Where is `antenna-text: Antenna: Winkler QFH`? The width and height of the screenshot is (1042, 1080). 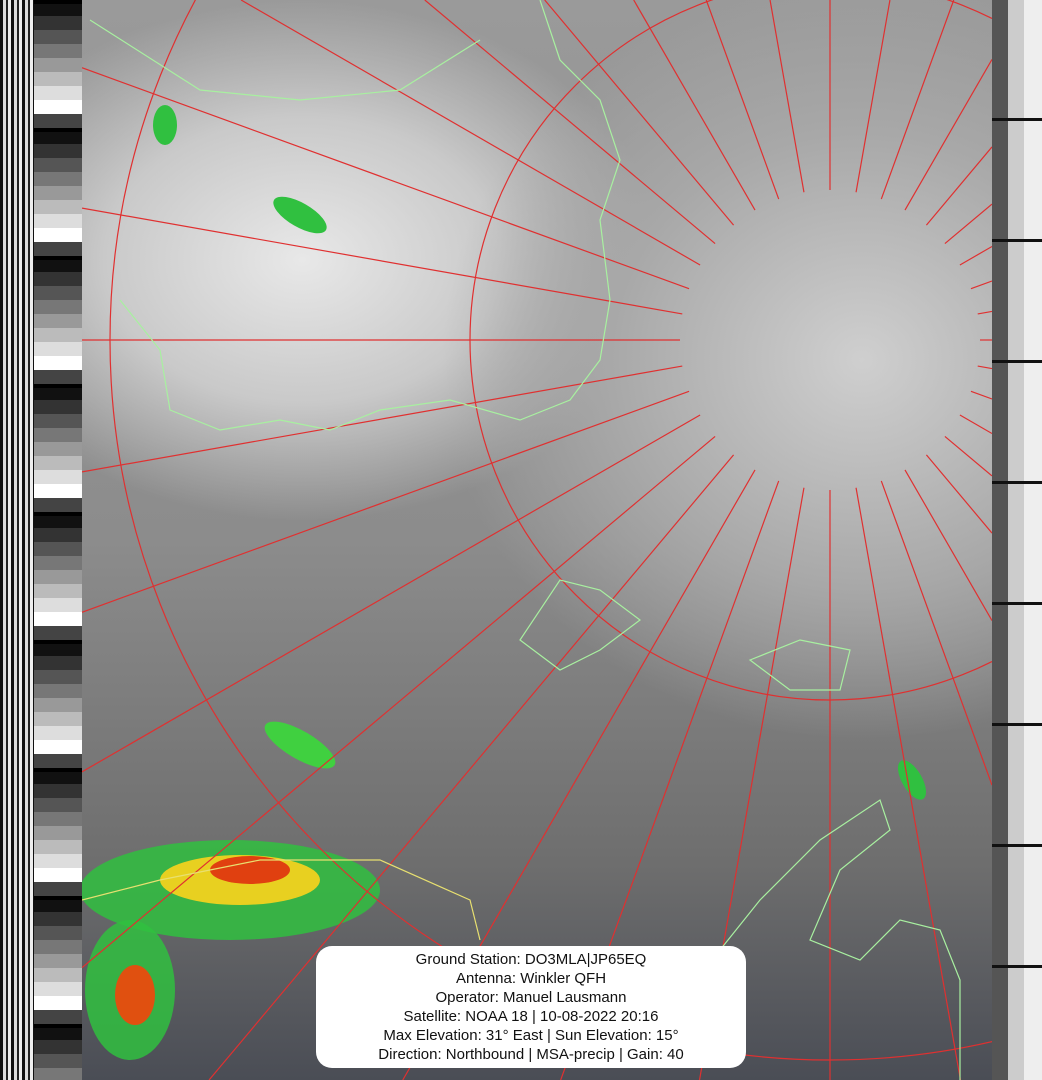 antenna-text: Antenna: Winkler QFH is located at coordinates (531, 978).